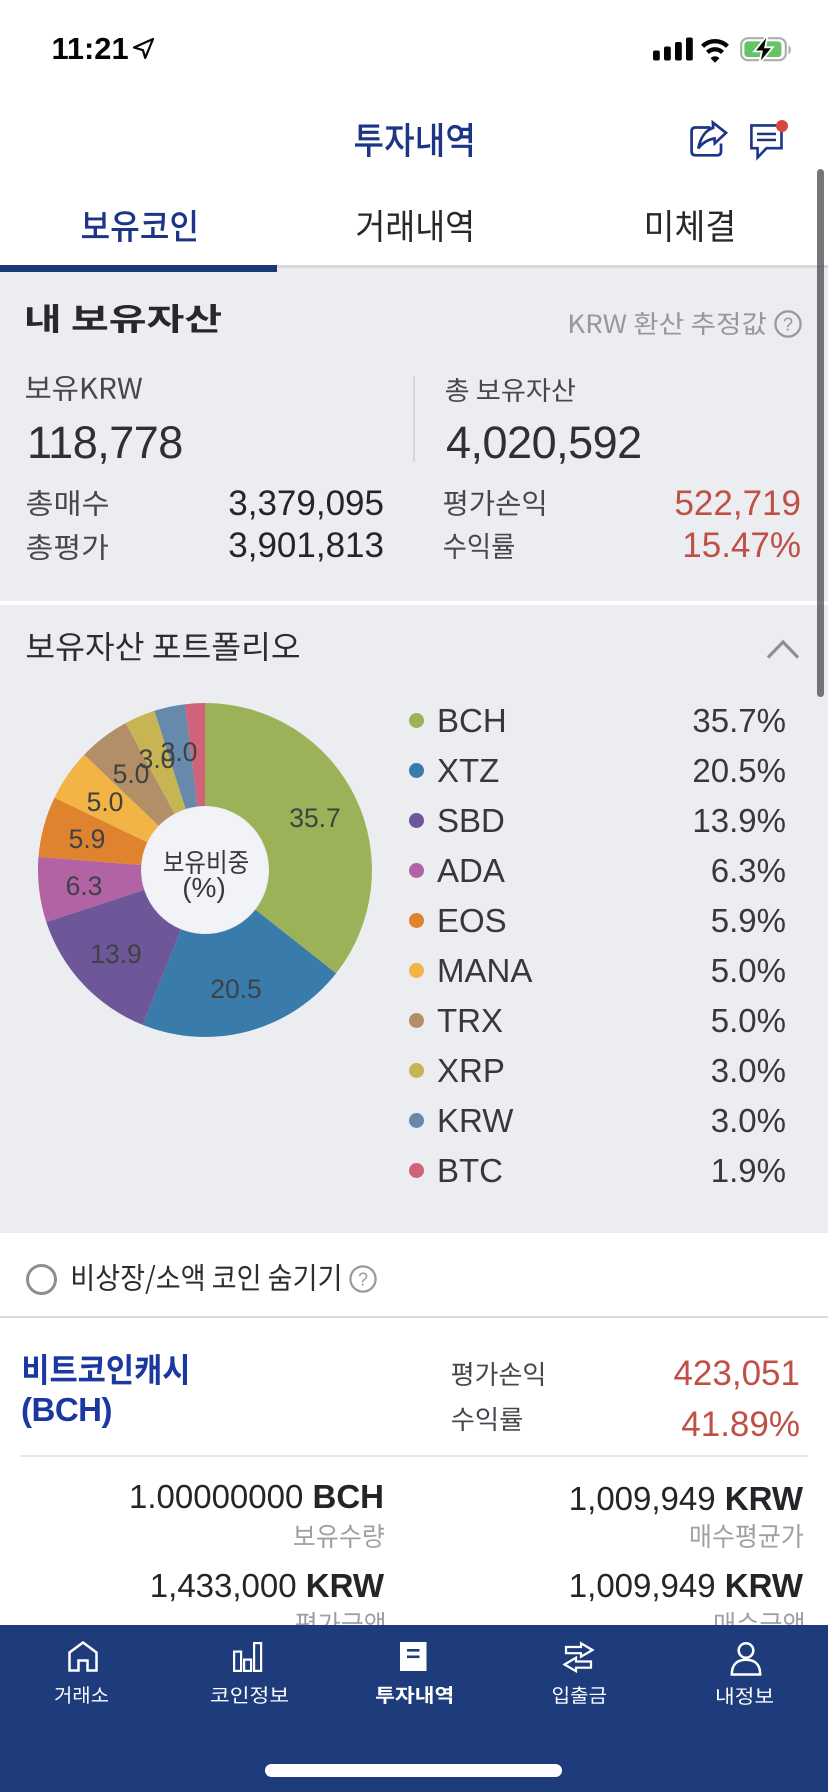  I want to click on svg-text: 13.9, so click(116, 954).